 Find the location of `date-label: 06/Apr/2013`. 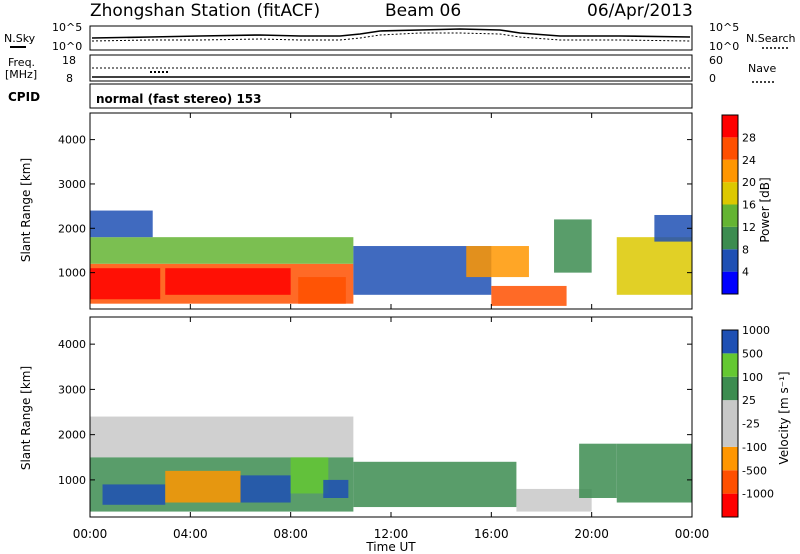

date-label: 06/Apr/2013 is located at coordinates (640, 11).